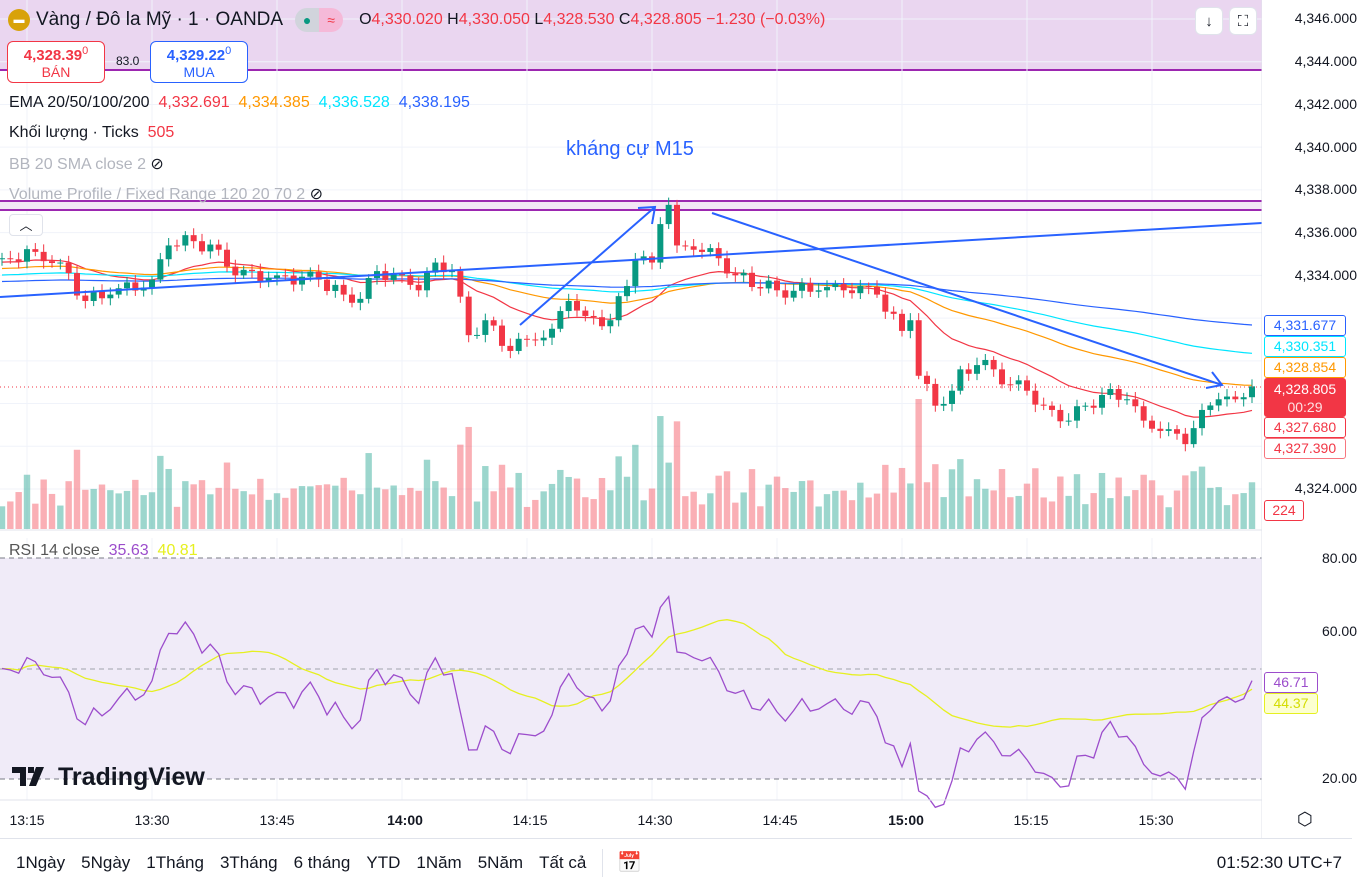 The width and height of the screenshot is (1361, 888). I want to click on arrow-up-drawing, so click(588, 265).